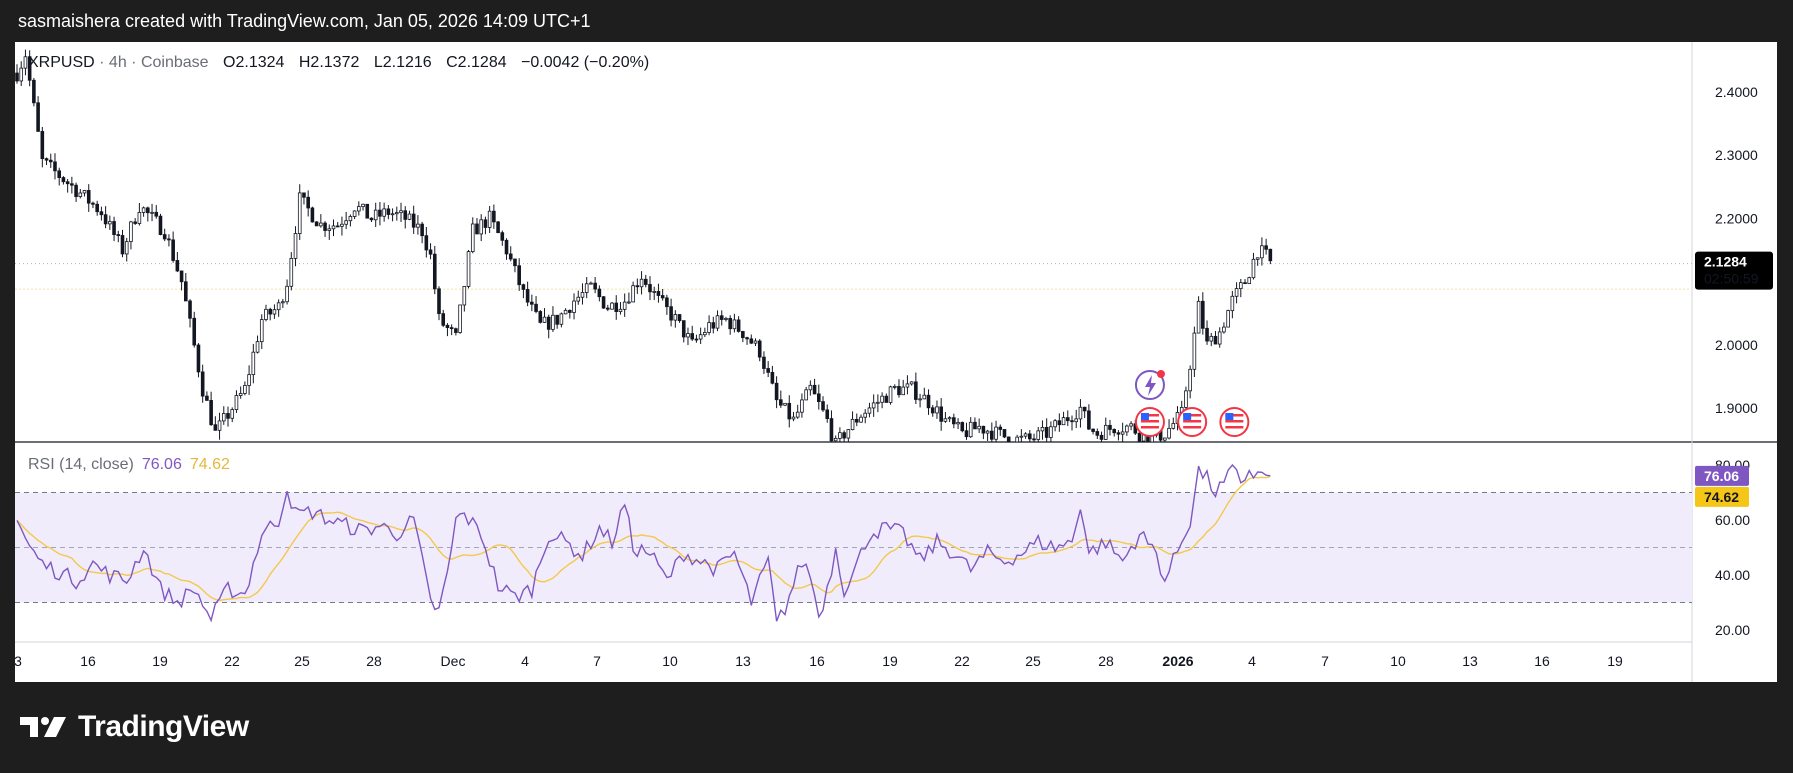 This screenshot has width=1793, height=773. I want to click on time-axis-tick: 28, so click(374, 661).